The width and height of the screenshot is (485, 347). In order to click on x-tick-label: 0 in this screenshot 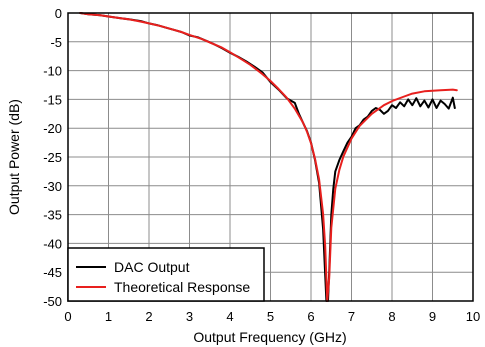, I will do `click(67, 316)`.